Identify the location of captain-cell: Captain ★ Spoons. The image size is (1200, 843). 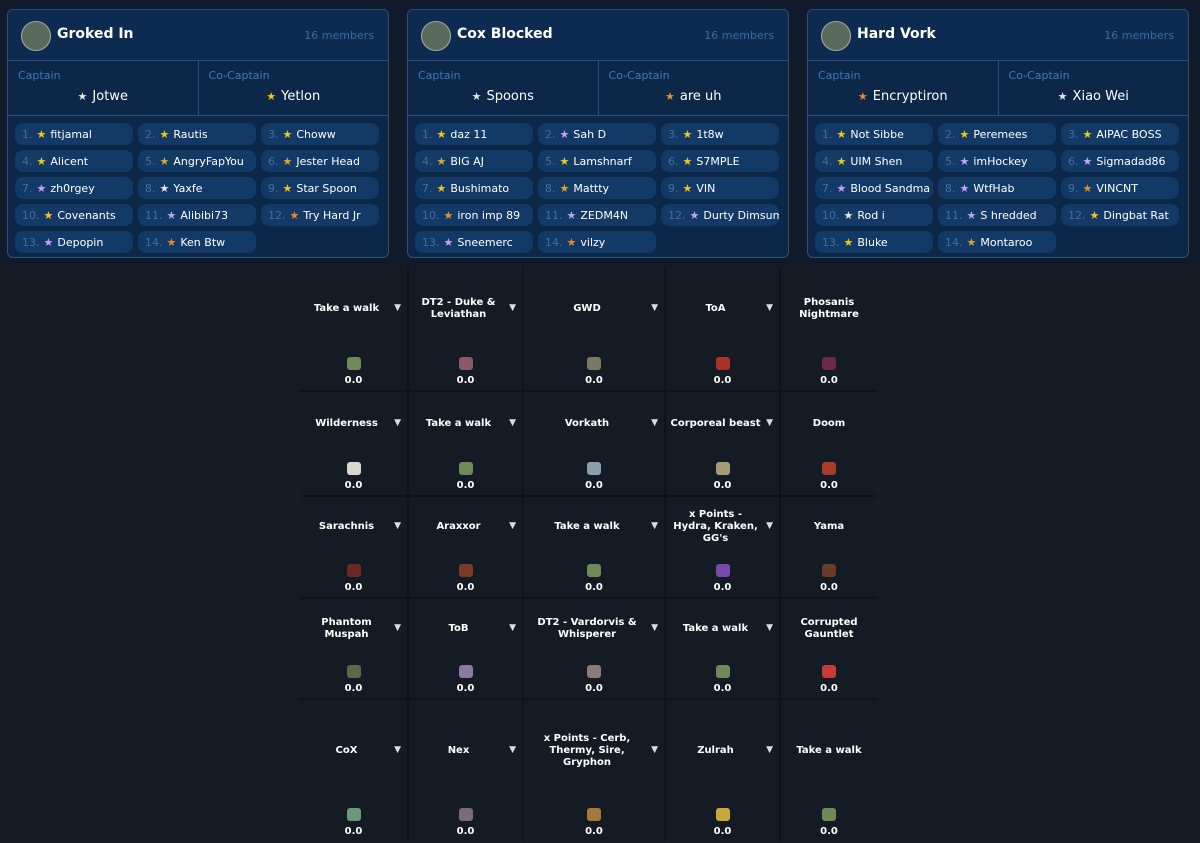
(503, 88).